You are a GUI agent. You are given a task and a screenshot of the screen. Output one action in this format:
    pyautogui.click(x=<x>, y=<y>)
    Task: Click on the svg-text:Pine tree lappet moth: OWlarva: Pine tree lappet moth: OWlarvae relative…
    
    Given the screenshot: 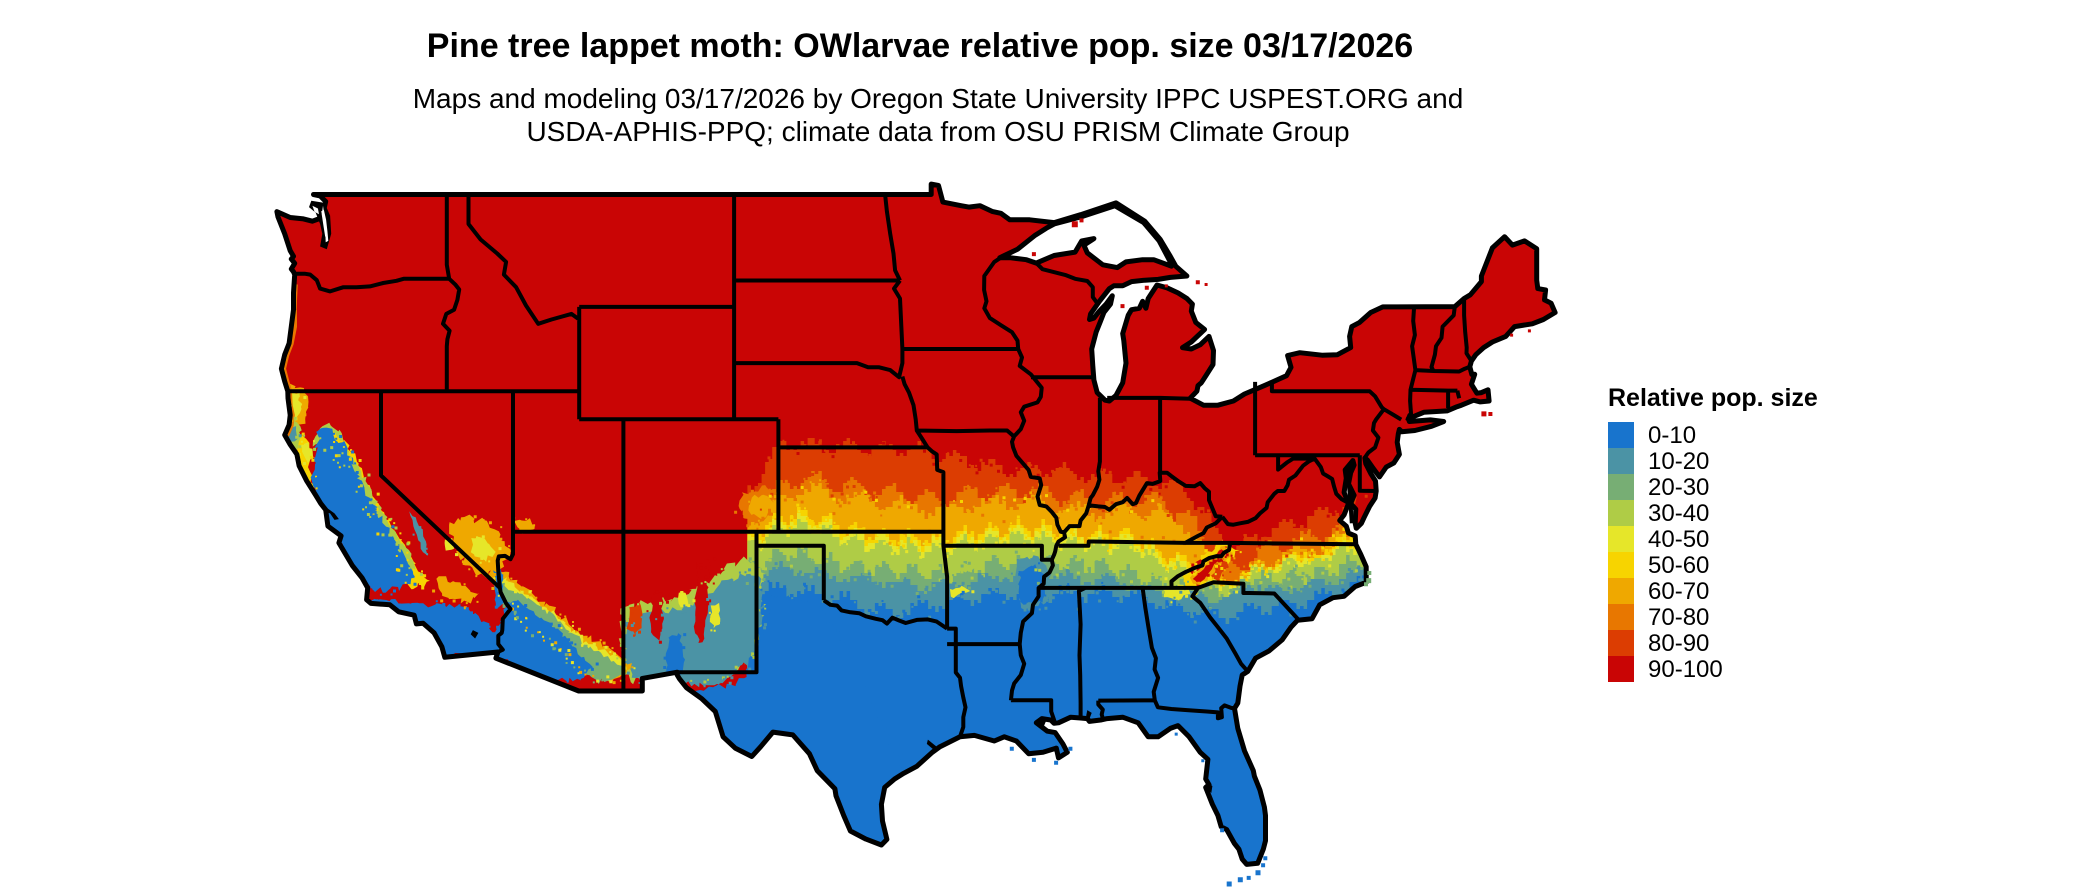 What is the action you would take?
    pyautogui.click(x=920, y=46)
    